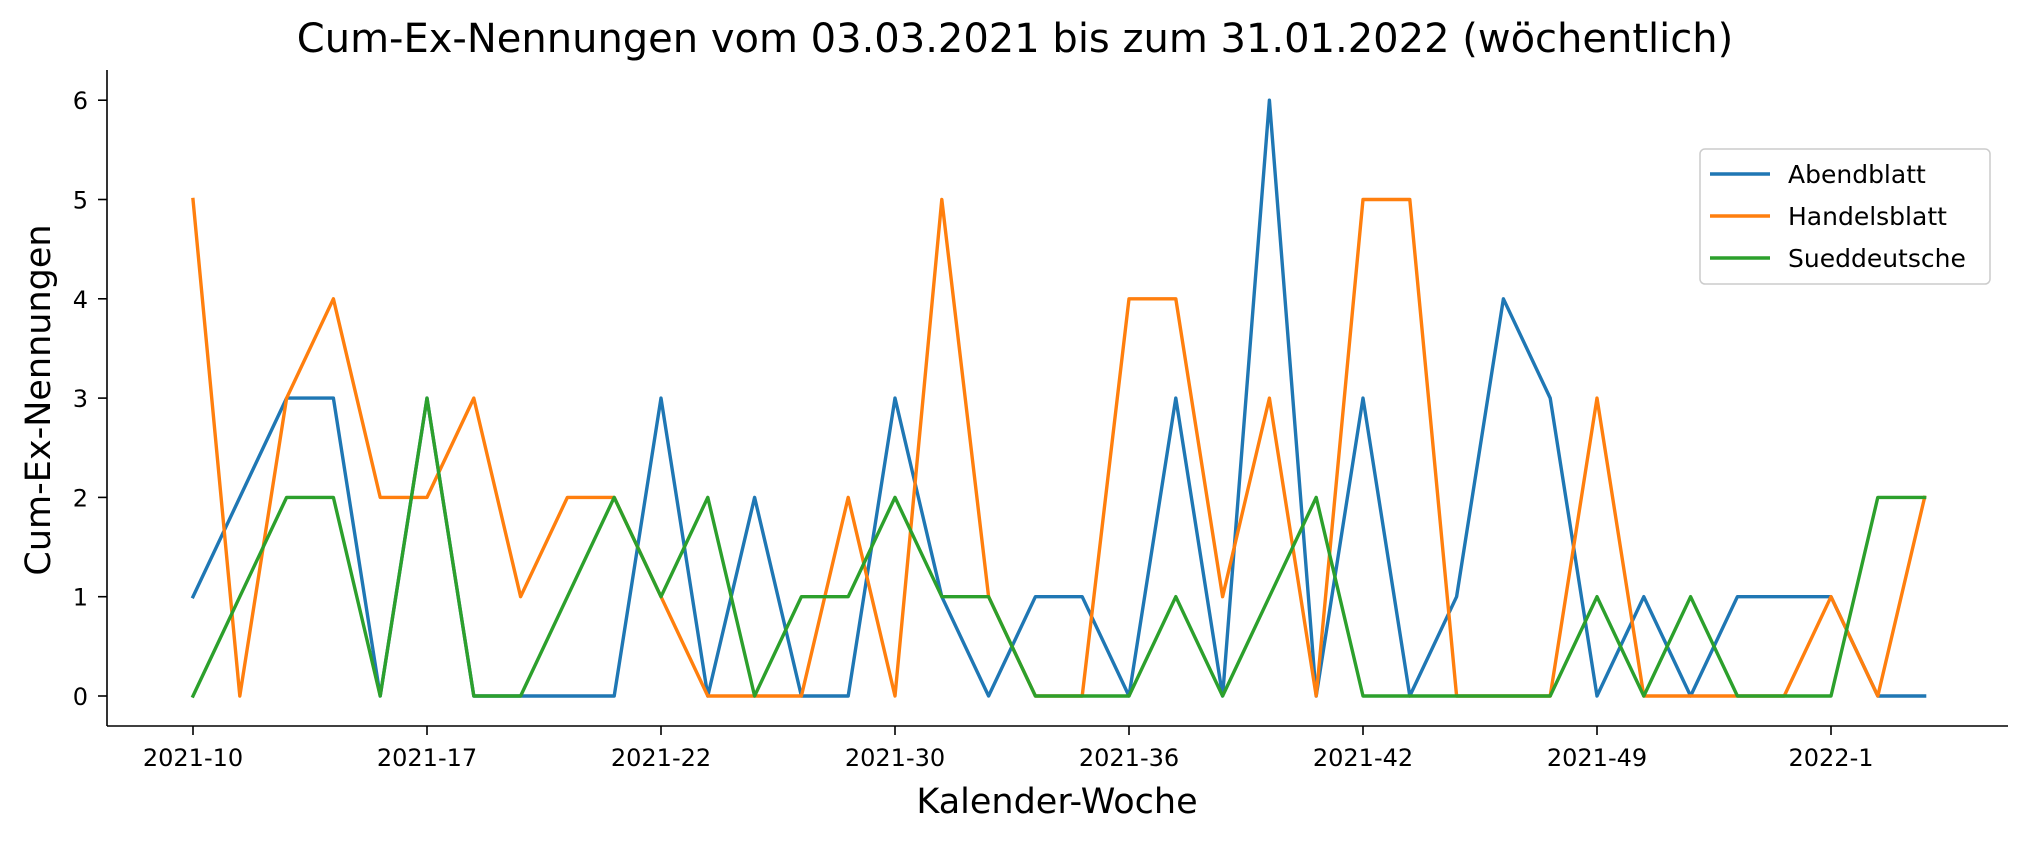 The image size is (2029, 841). What do you see at coordinates (80, 101) in the screenshot?
I see `y-tick-label: 6` at bounding box center [80, 101].